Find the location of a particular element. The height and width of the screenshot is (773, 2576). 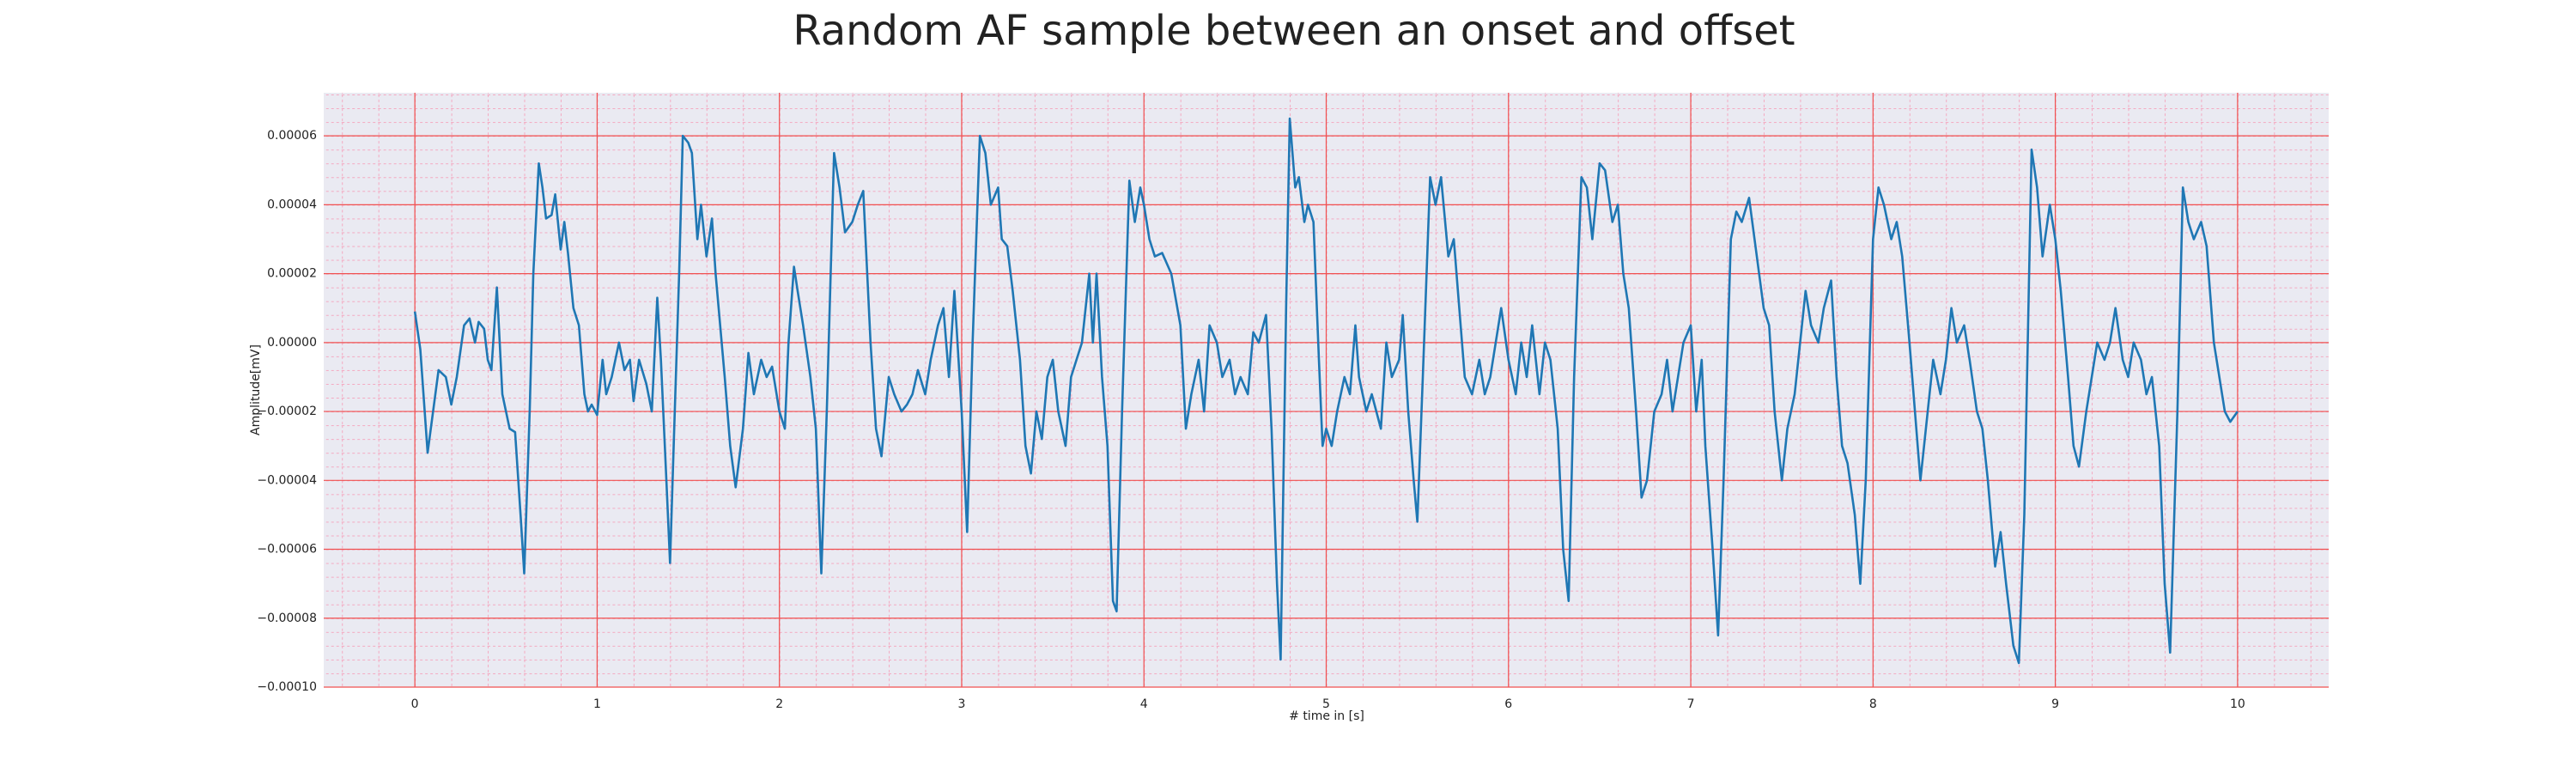

x-tick-label: 10 is located at coordinates (2237, 704).